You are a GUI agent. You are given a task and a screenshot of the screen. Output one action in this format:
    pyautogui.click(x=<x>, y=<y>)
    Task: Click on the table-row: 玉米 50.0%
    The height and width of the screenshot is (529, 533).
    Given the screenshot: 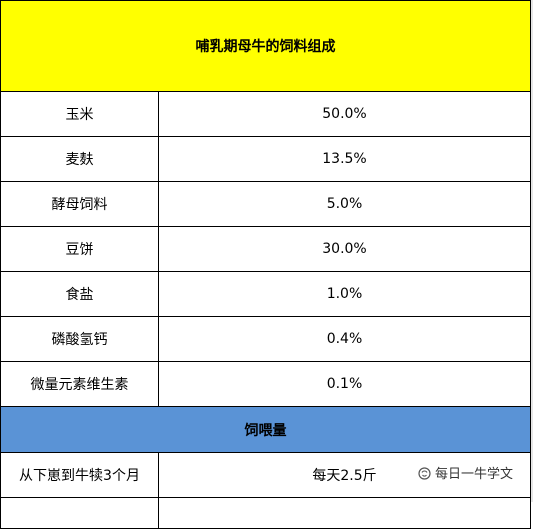 What is the action you would take?
    pyautogui.click(x=265, y=114)
    